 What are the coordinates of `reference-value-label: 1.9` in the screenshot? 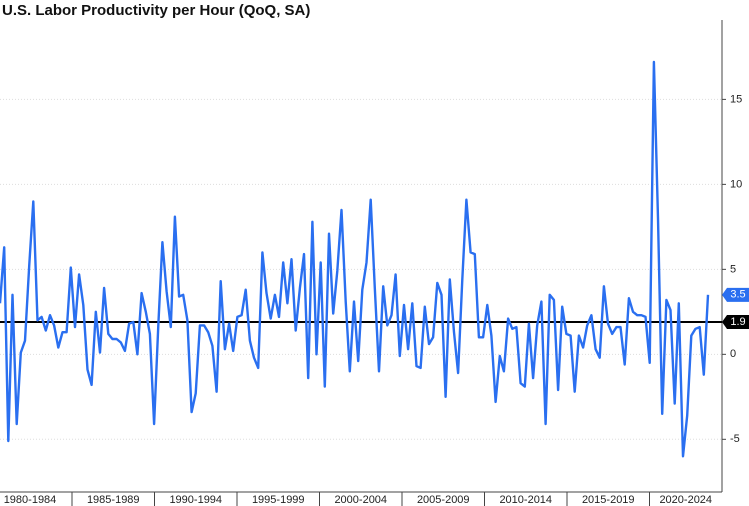 It's located at (737, 322).